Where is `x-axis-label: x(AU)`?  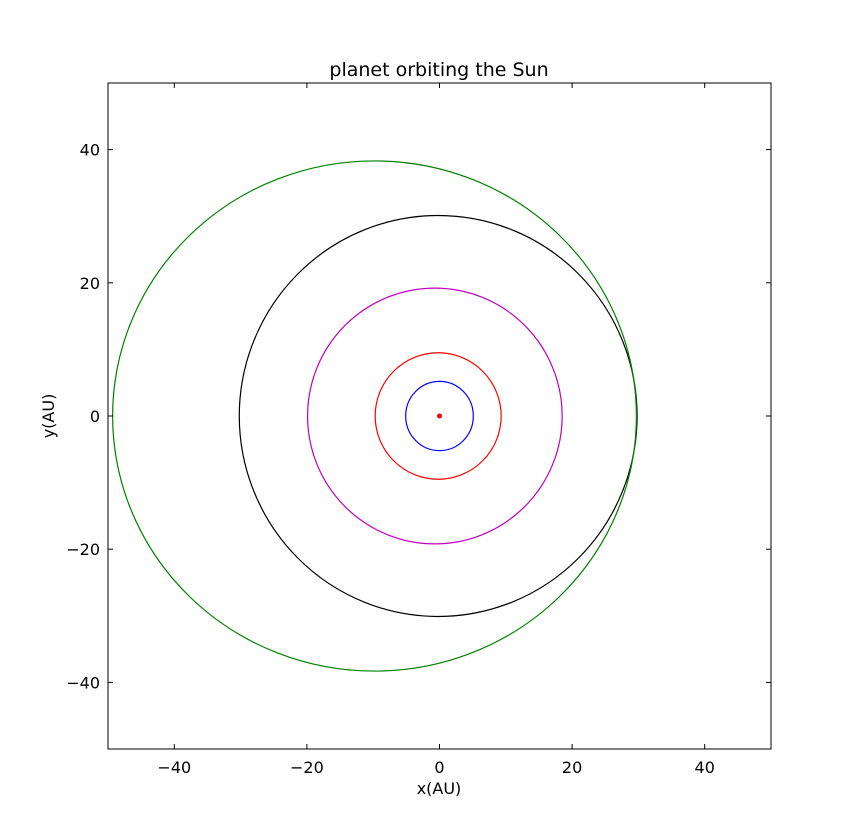
x-axis-label: x(AU) is located at coordinates (439, 788).